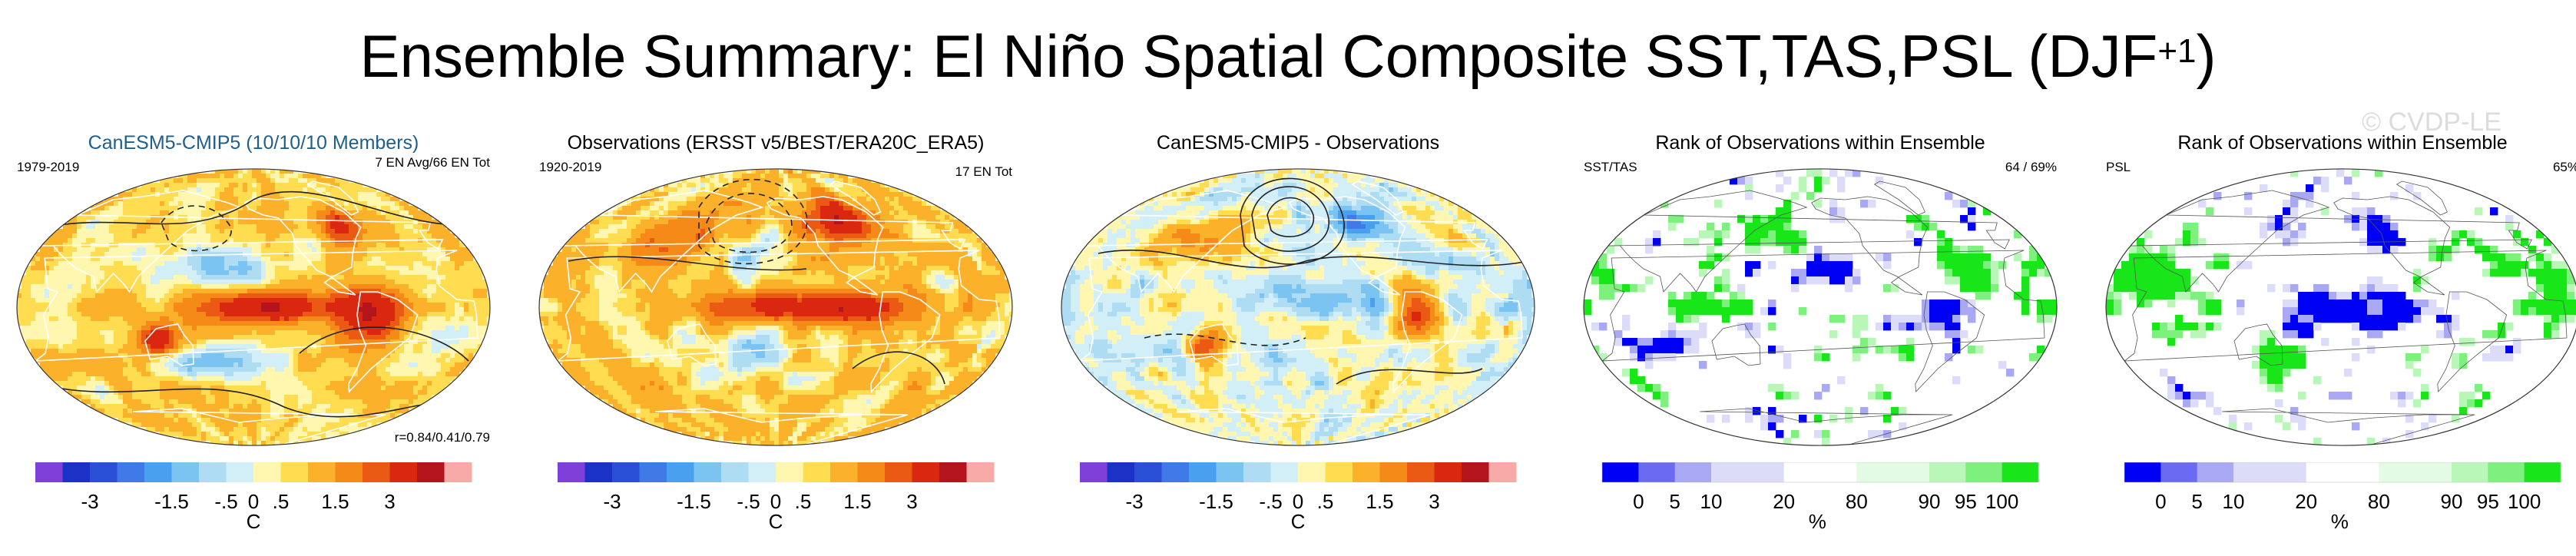 This screenshot has height=556, width=2576. Describe the element at coordinates (2234, 501) in the screenshot. I see `colorbar-tick-label: 10` at that location.